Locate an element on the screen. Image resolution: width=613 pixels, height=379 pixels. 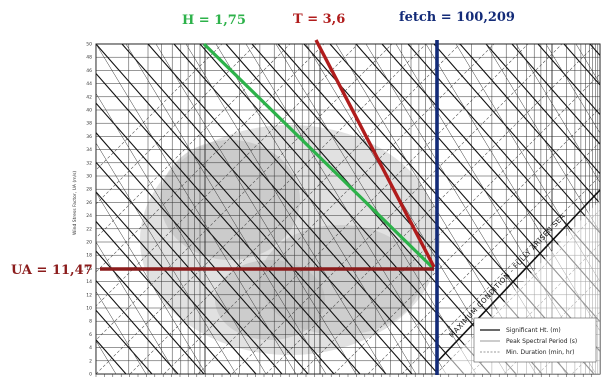
y-tick-label: 28 is located at coordinates (89, 190).